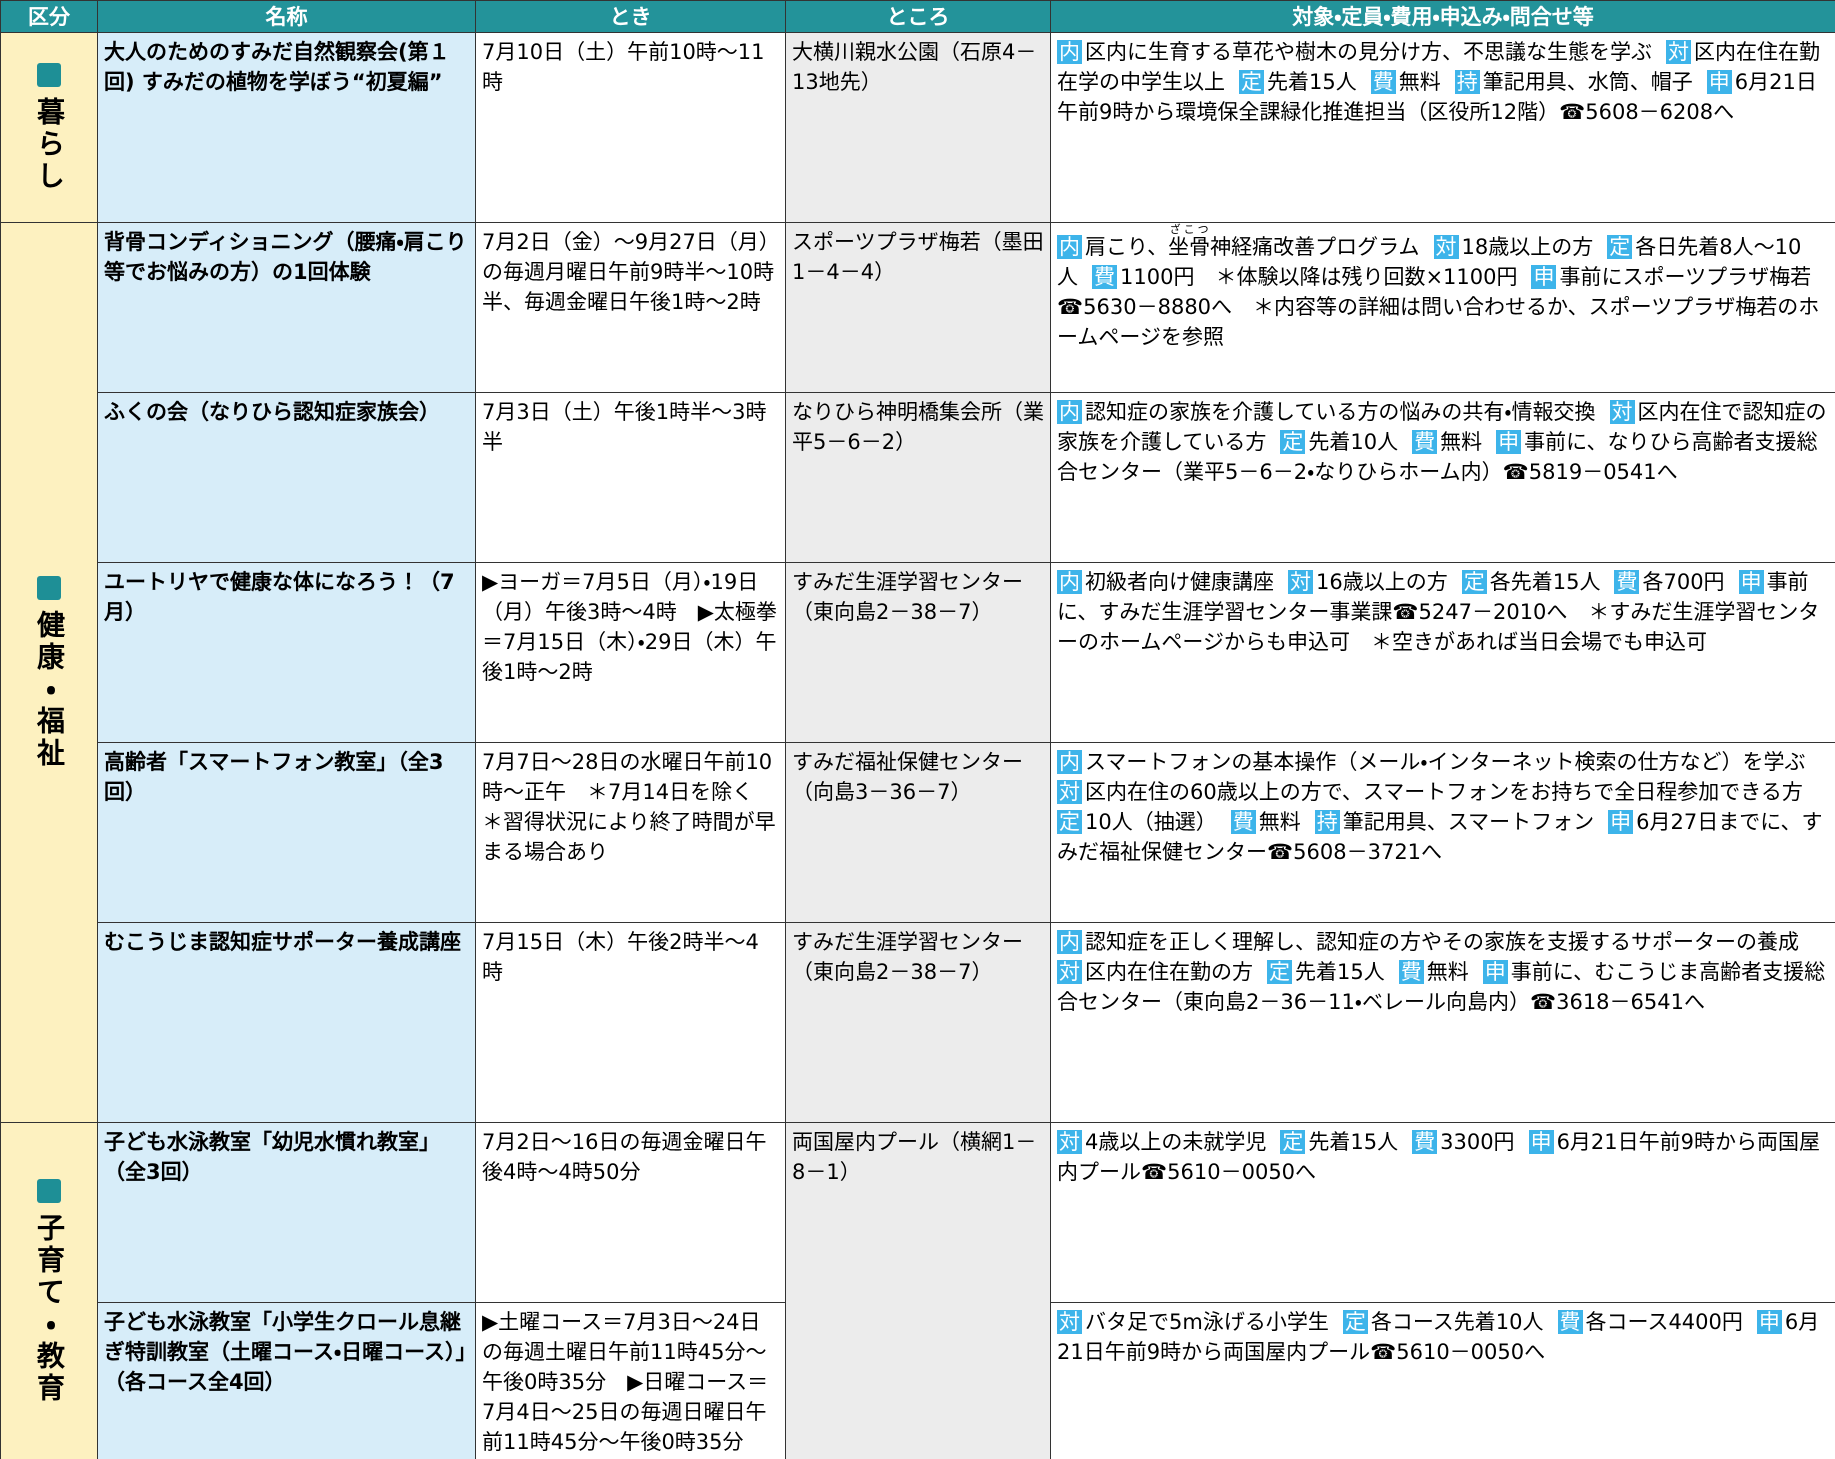 This screenshot has width=1835, height=1459. Describe the element at coordinates (1319, 277) in the screenshot. I see `detail-text: 1100円 ＊体験以降は残り回数×1100円` at that location.